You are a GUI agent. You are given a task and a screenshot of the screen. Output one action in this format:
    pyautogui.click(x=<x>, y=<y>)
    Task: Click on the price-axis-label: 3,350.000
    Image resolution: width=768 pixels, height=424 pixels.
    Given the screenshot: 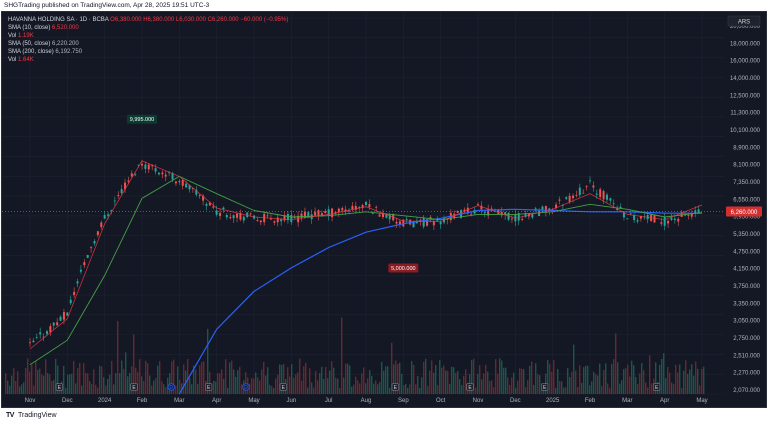 What is the action you would take?
    pyautogui.click(x=746, y=304)
    